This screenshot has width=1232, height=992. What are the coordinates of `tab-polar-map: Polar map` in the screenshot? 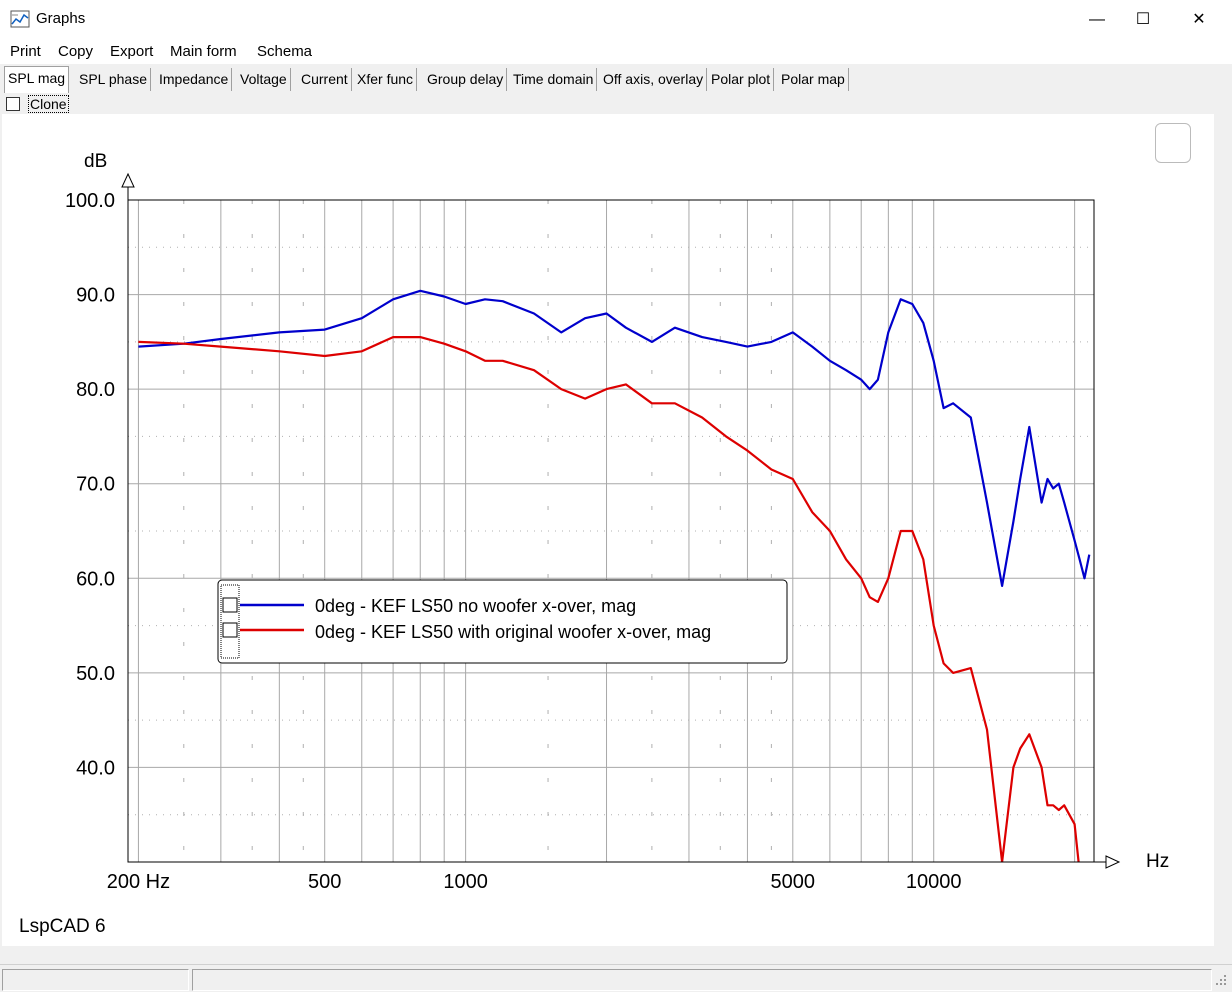 It's located at (813, 79).